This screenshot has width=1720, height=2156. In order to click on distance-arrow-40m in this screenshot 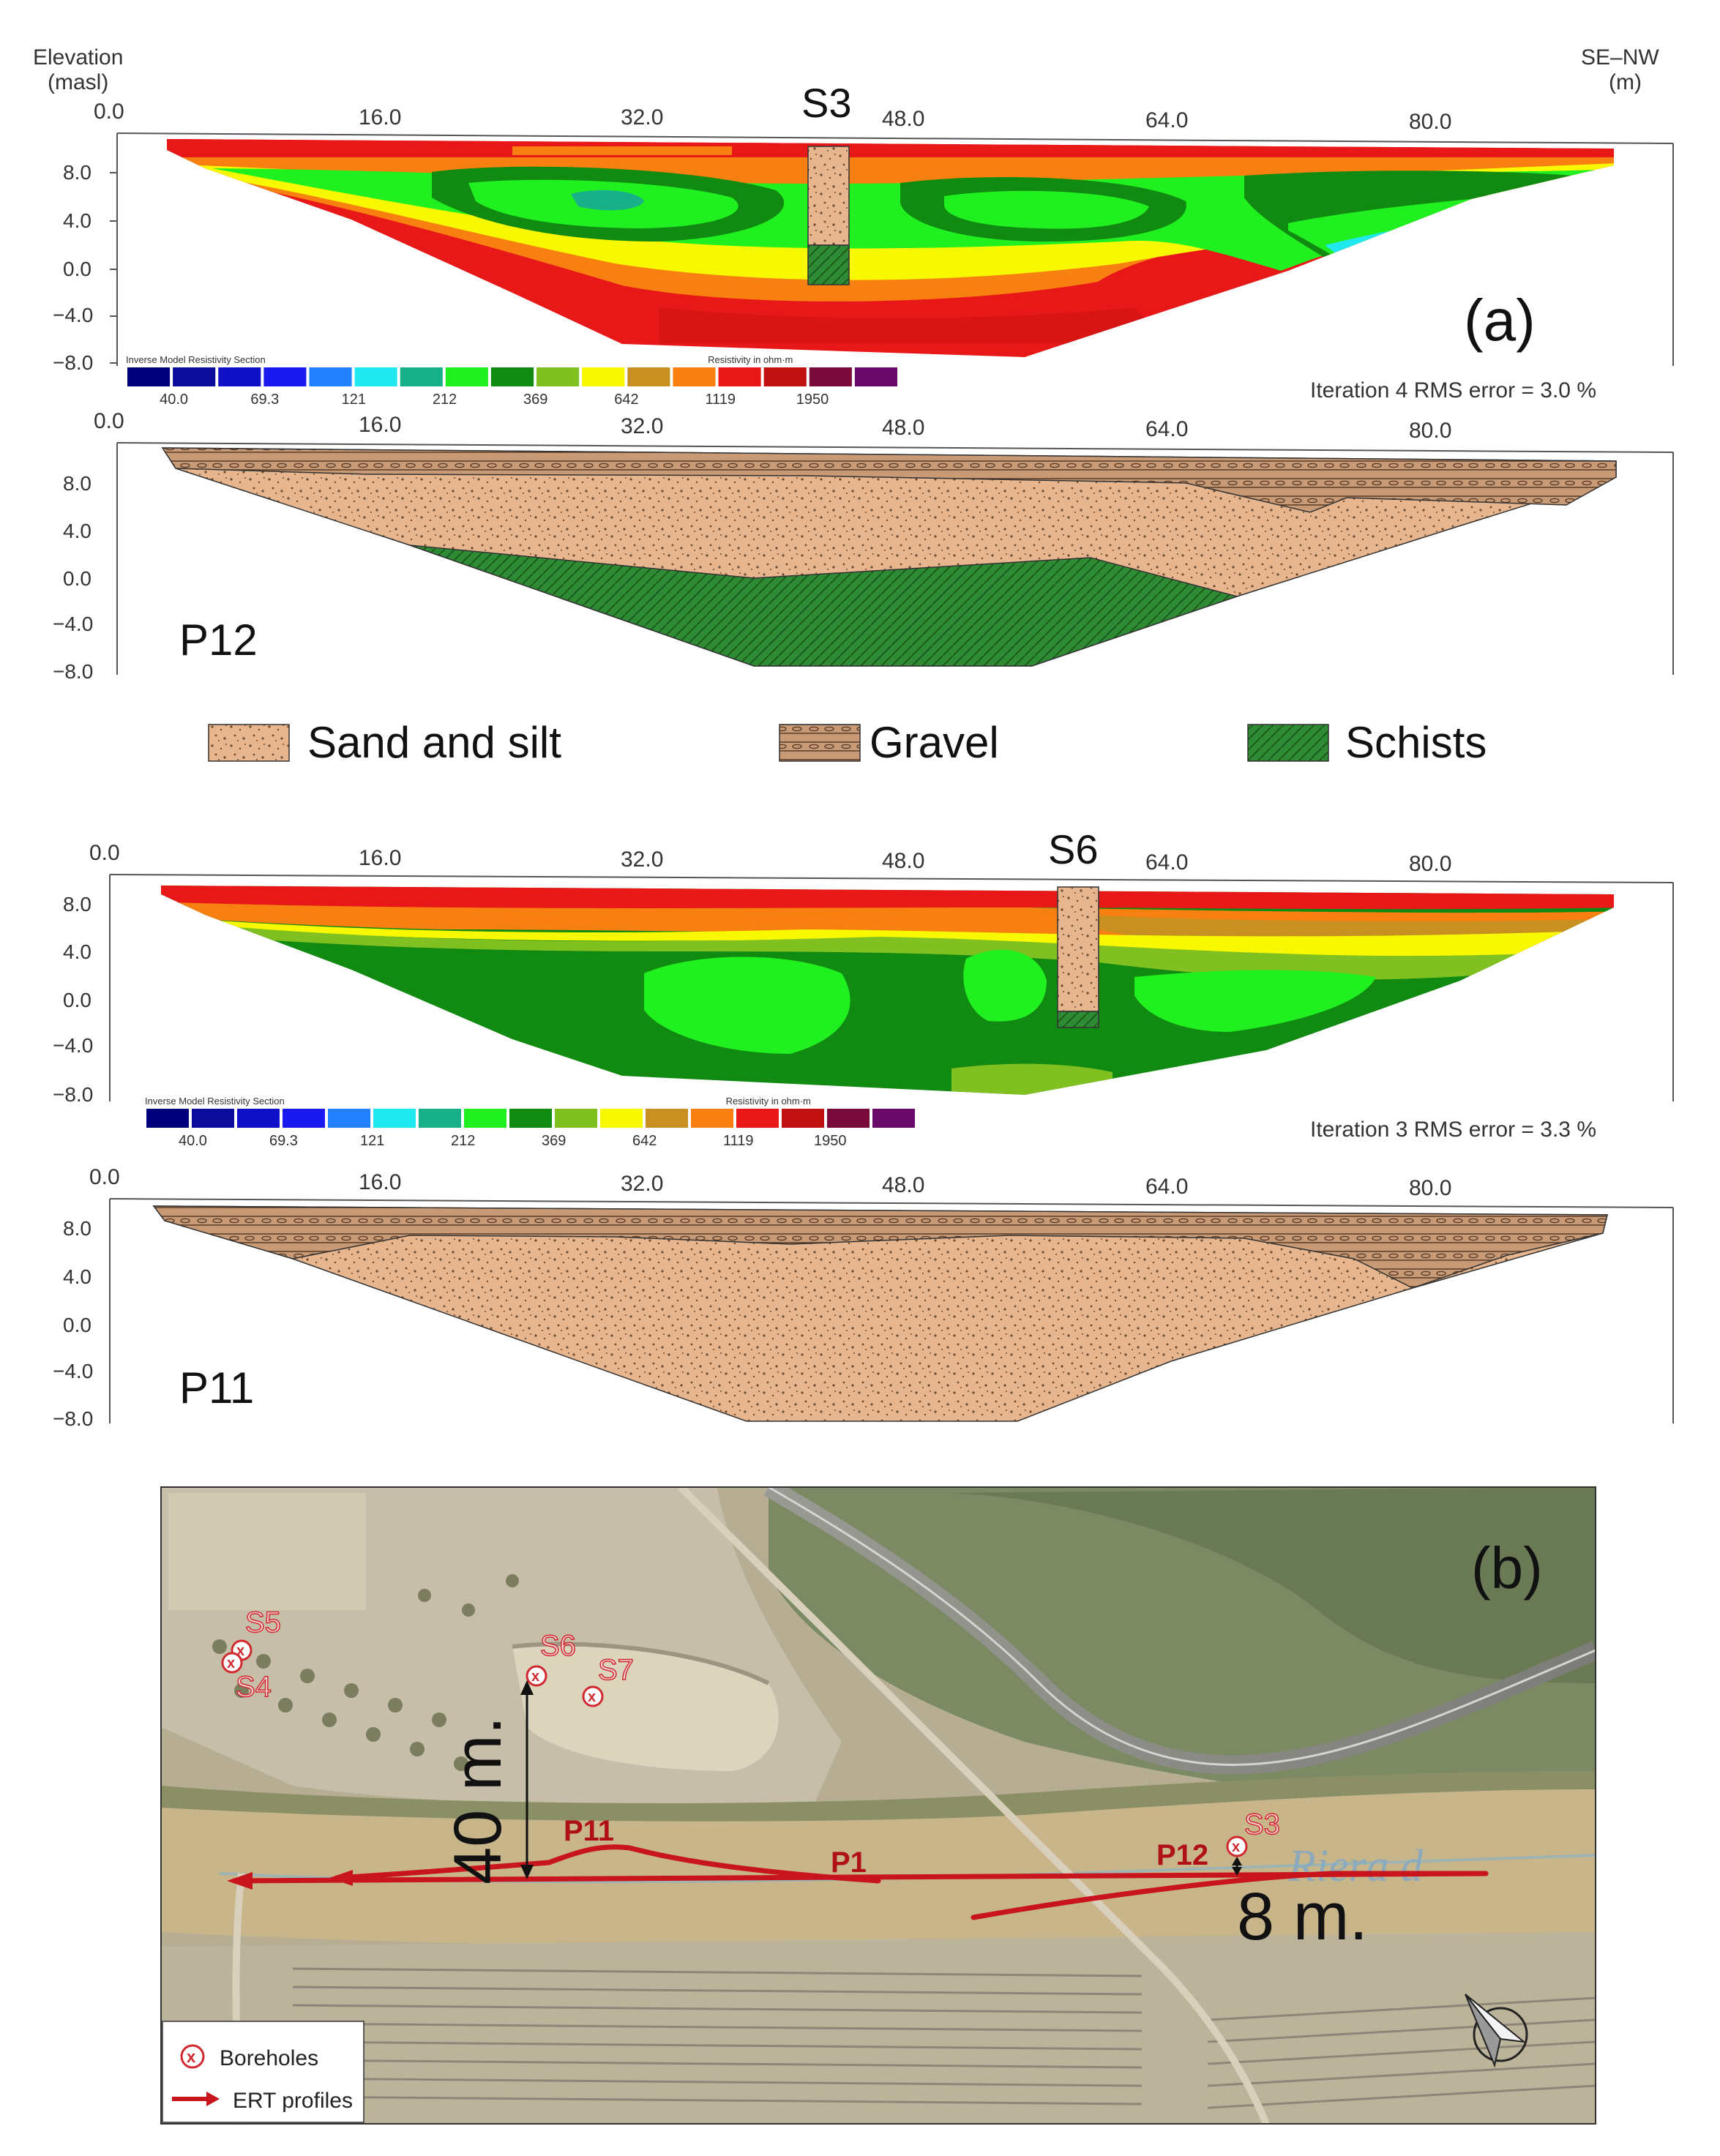, I will do `click(527, 1779)`.